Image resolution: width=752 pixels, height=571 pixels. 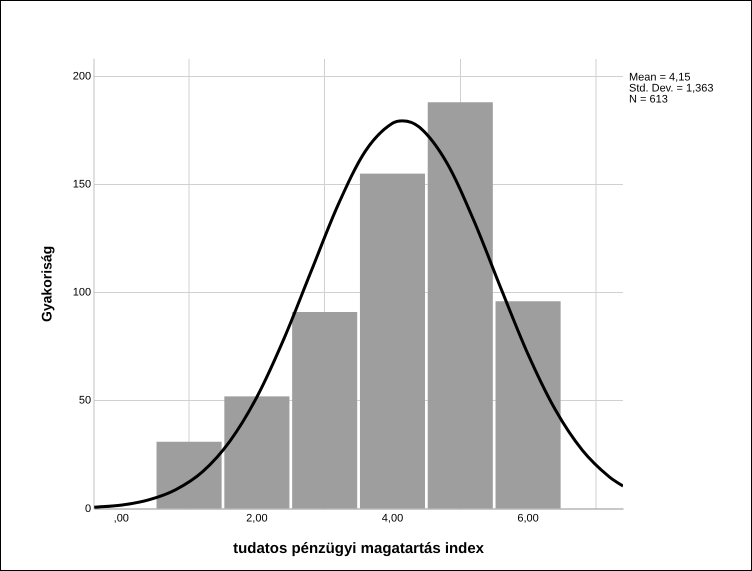 I want to click on y-axis-title: Gyakoriság, so click(x=46, y=284).